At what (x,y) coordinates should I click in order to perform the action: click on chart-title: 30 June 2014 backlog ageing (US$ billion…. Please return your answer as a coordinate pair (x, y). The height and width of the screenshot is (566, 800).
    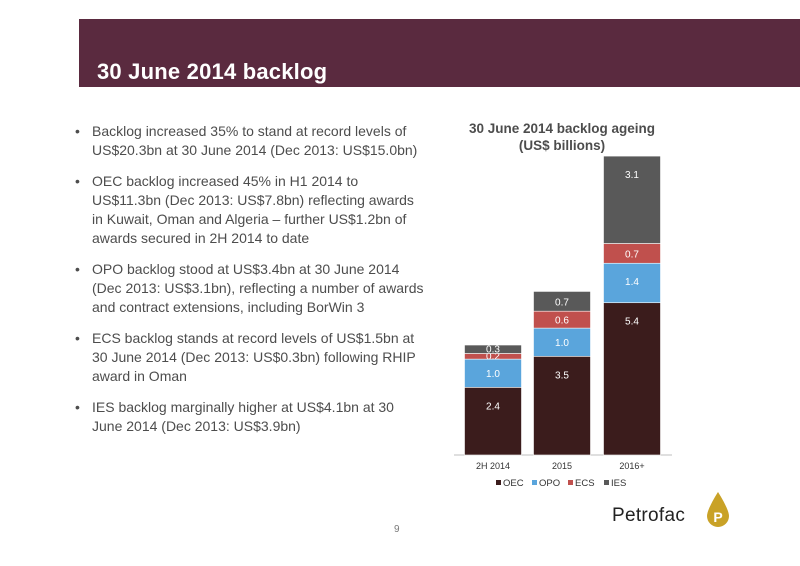
    Looking at the image, I should click on (562, 137).